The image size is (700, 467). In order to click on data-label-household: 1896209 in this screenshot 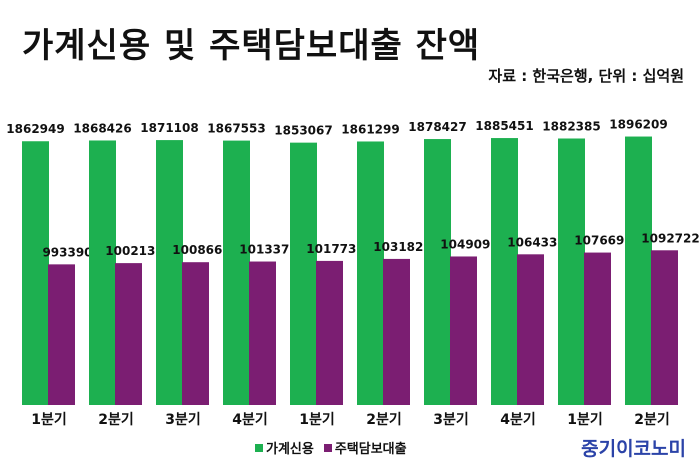, I will do `click(638, 125)`.